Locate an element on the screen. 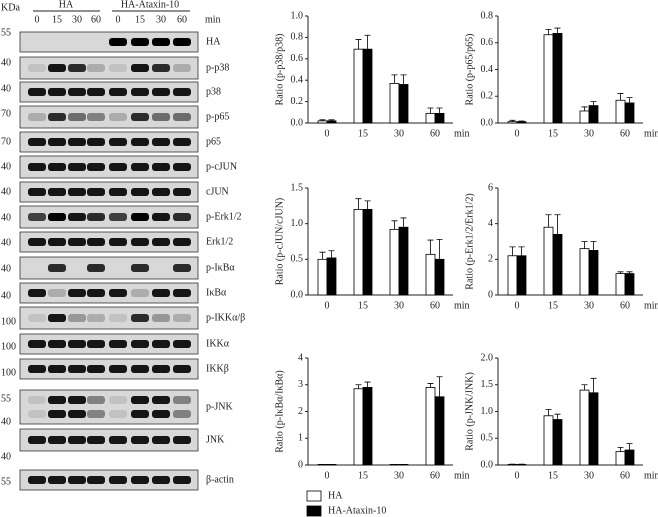 The image size is (658, 517). y-axis-label: Ratio (p-p65/p65) is located at coordinates (469, 70).